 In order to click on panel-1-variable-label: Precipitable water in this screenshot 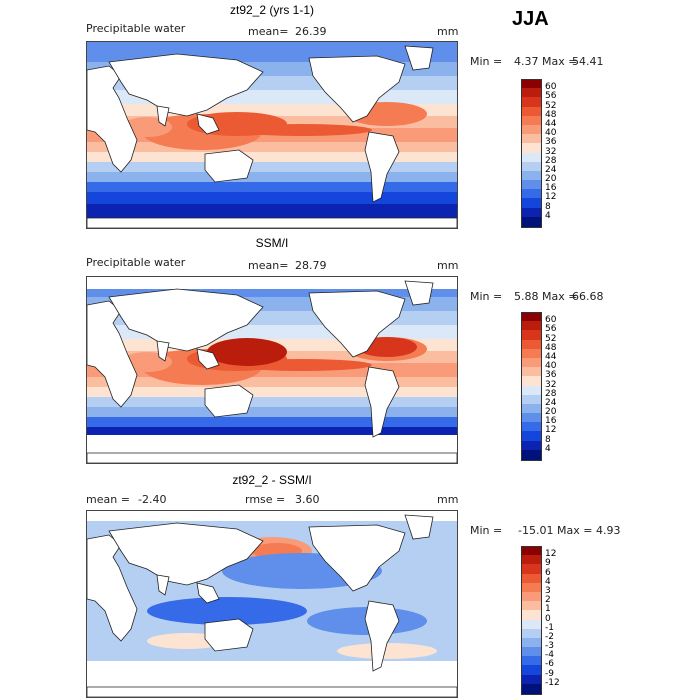, I will do `click(136, 28)`.